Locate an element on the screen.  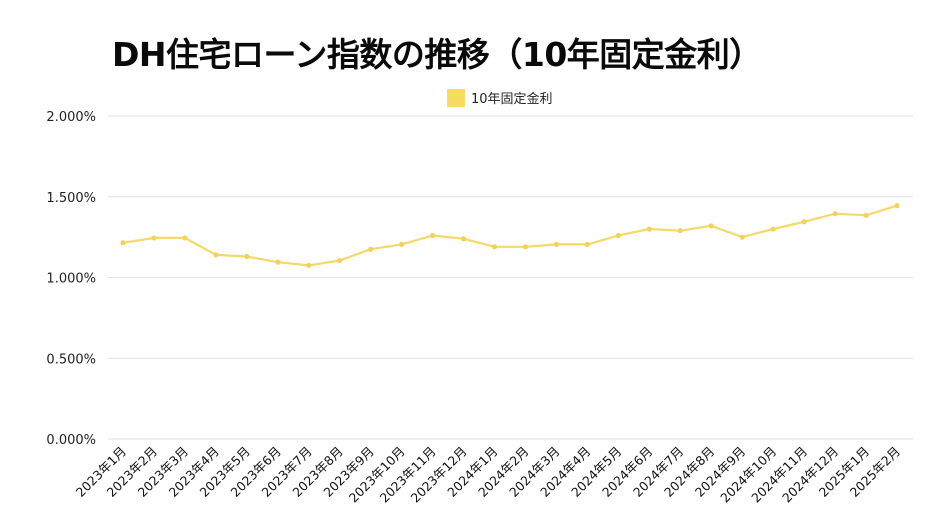
y-tick-label: 1.500% is located at coordinates (71, 198).